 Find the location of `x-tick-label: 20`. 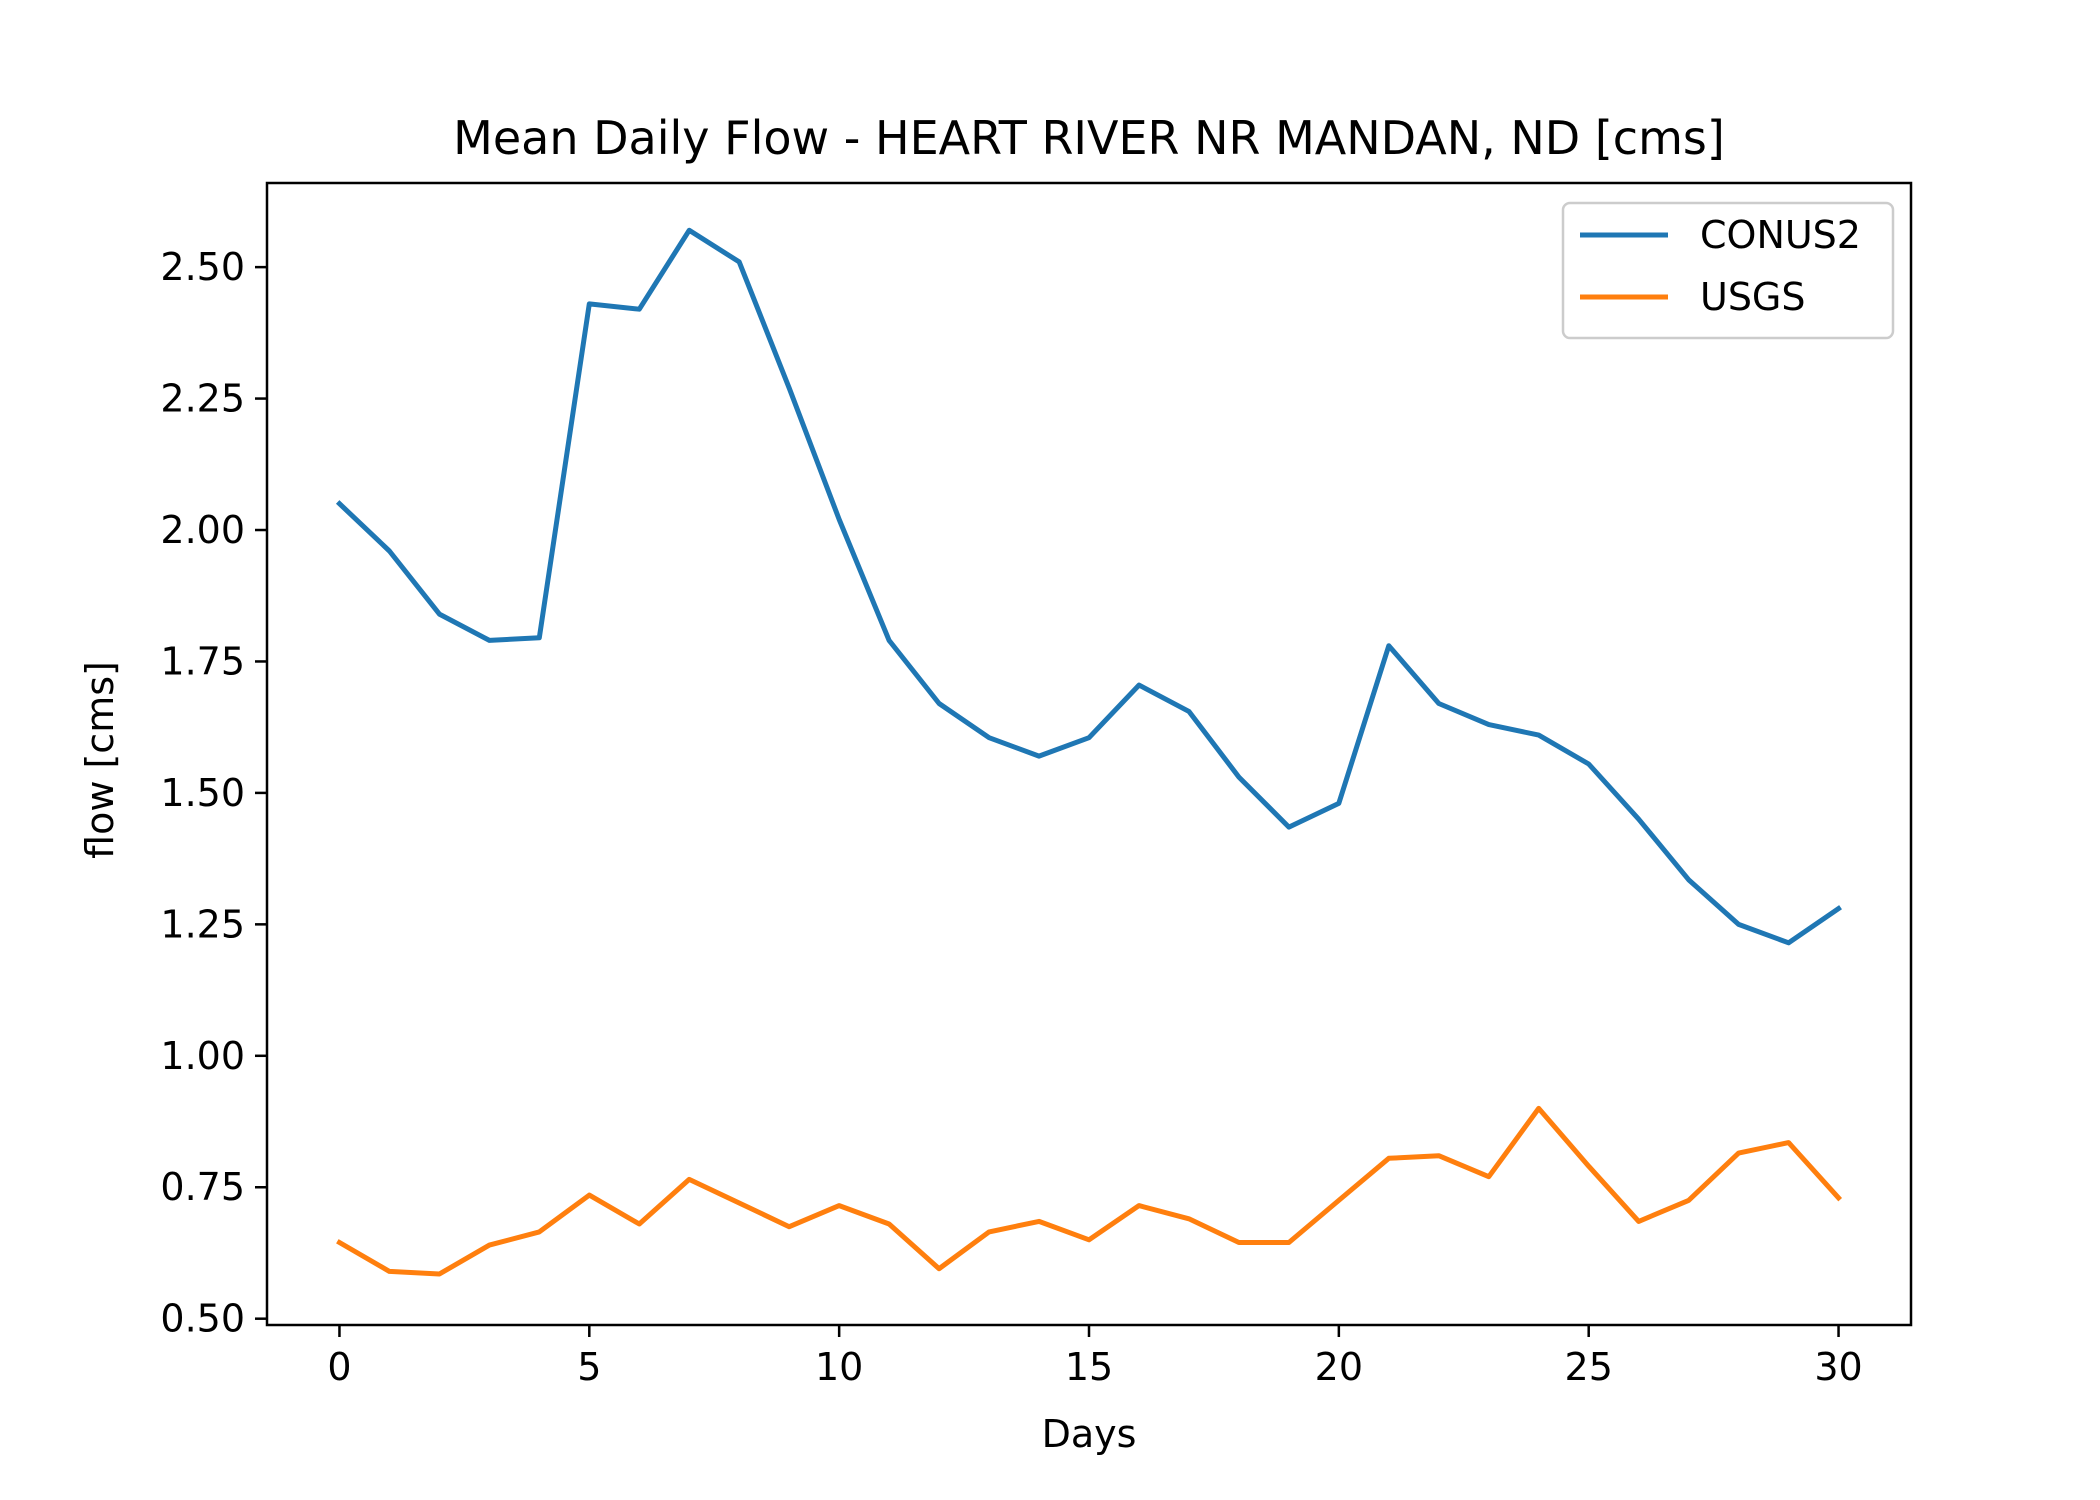

x-tick-label: 20 is located at coordinates (1339, 1367).